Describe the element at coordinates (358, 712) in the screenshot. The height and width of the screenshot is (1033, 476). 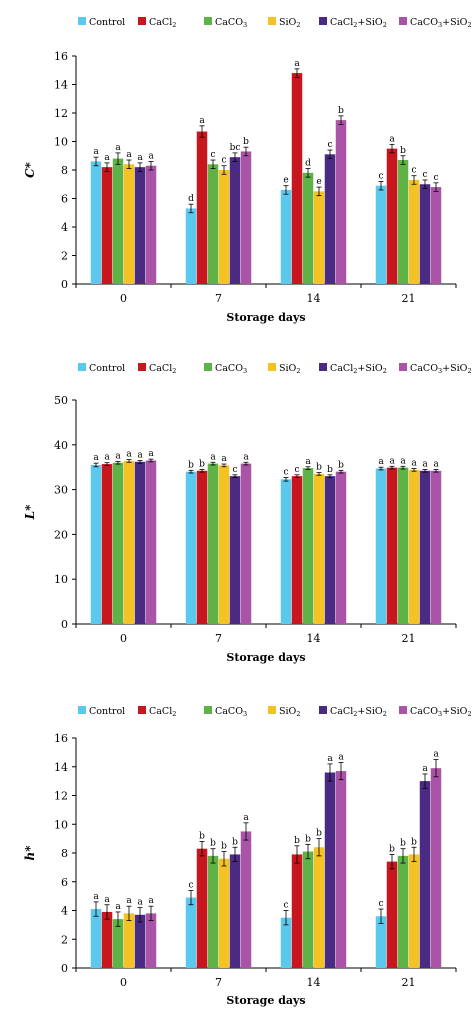
I see `legend-label: CaCl2+SiO2` at that location.